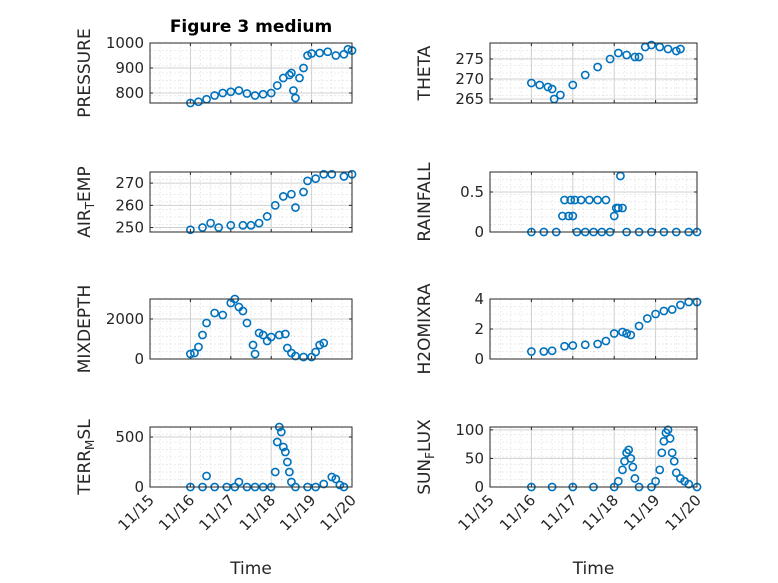 The width and height of the screenshot is (778, 583). What do you see at coordinates (214, 329) in the screenshot?
I see `panel-5: 0 2000 MIXDEPTH` at bounding box center [214, 329].